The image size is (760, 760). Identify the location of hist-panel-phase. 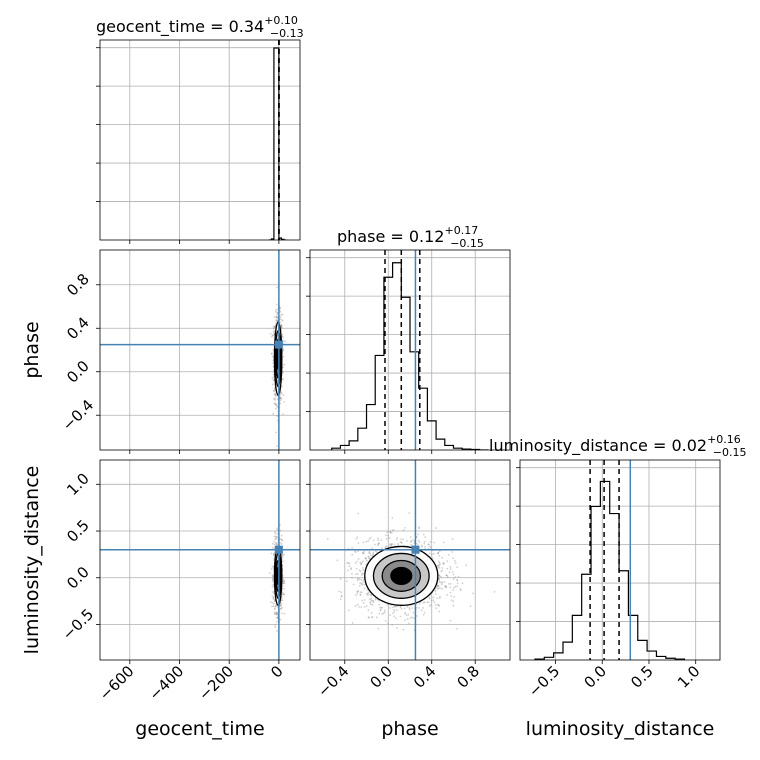
(408, 351).